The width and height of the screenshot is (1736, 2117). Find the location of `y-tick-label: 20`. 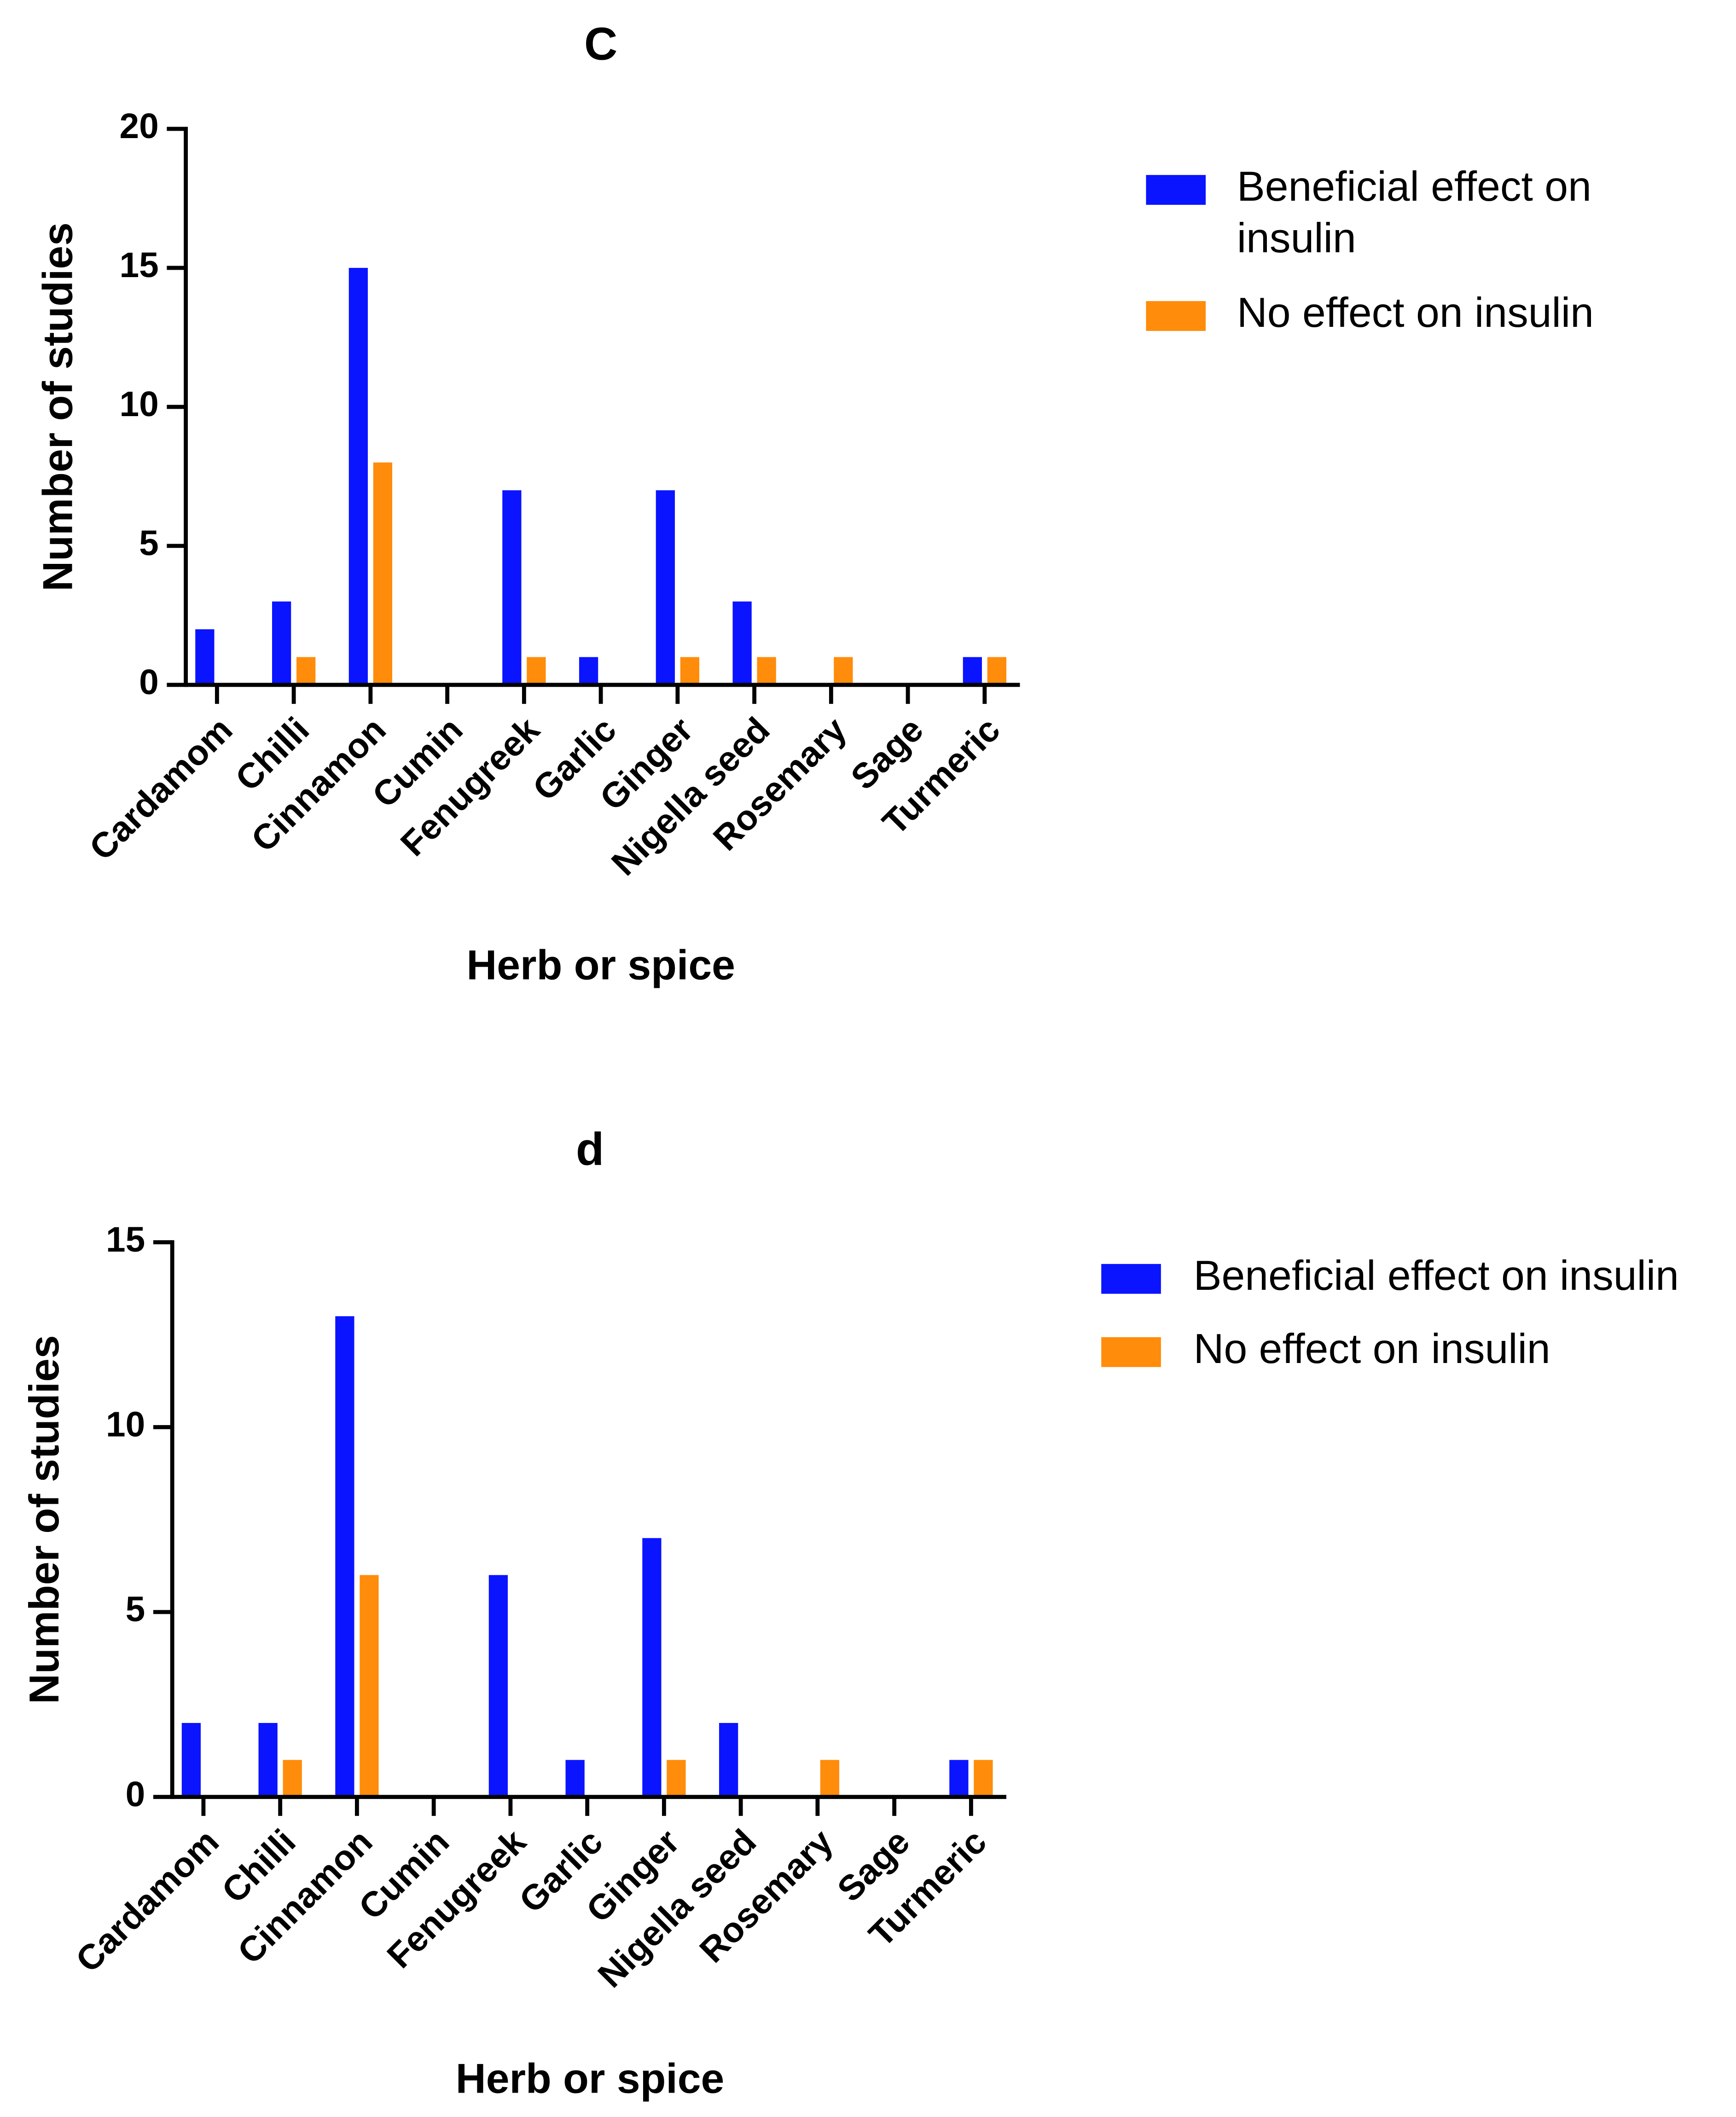

y-tick-label: 20 is located at coordinates (139, 126).